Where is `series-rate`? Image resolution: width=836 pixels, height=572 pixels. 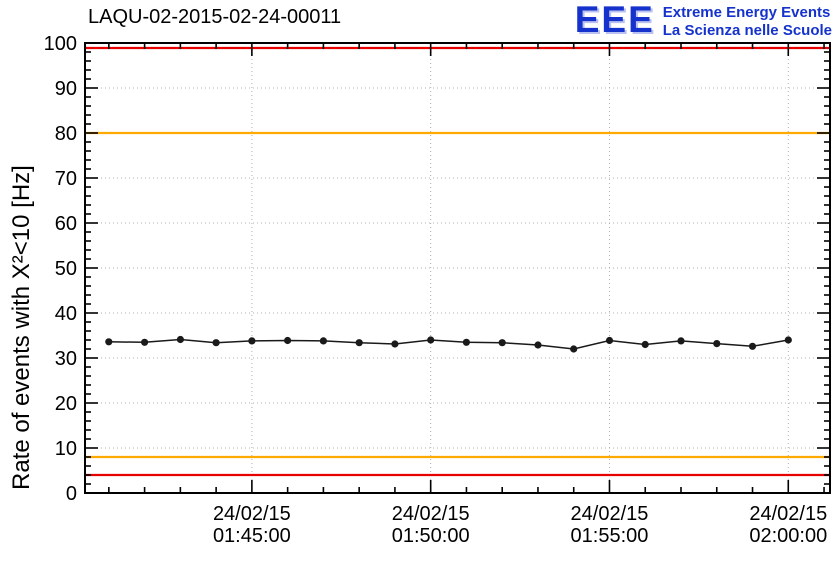
series-rate is located at coordinates (448, 344).